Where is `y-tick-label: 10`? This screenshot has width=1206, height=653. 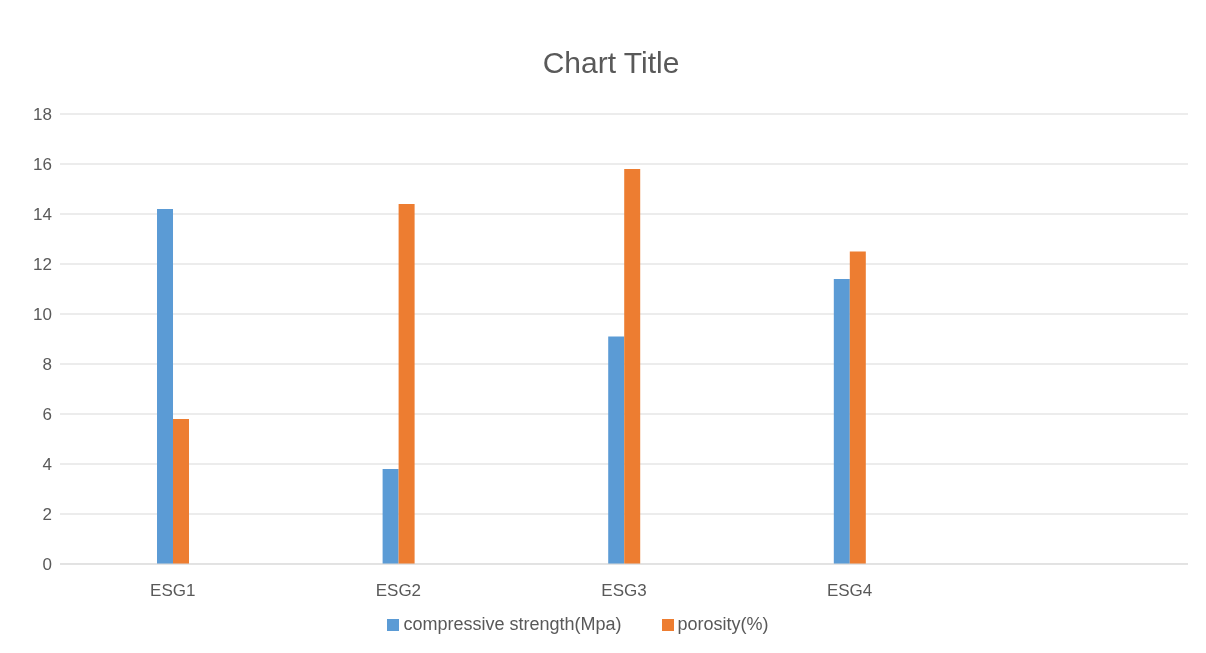 y-tick-label: 10 is located at coordinates (42, 315).